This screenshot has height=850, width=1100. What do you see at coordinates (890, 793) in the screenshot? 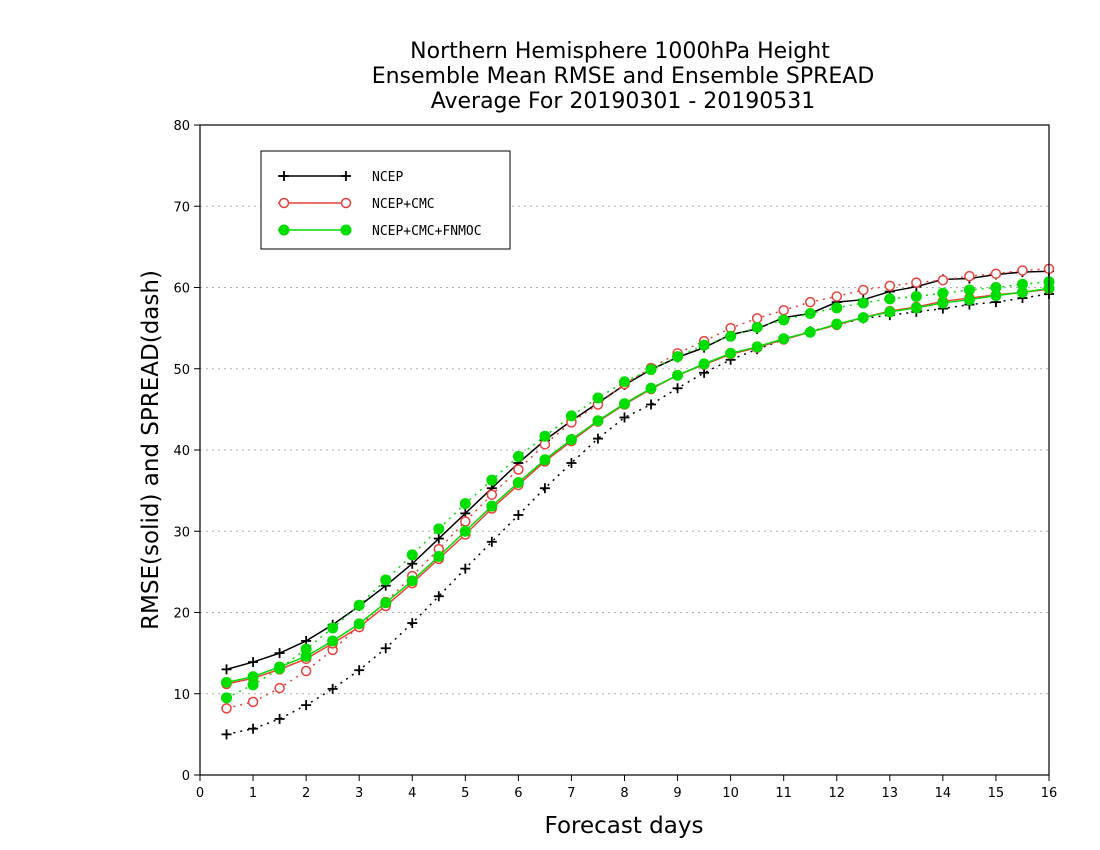
I see `x-tick-label: 13` at bounding box center [890, 793].